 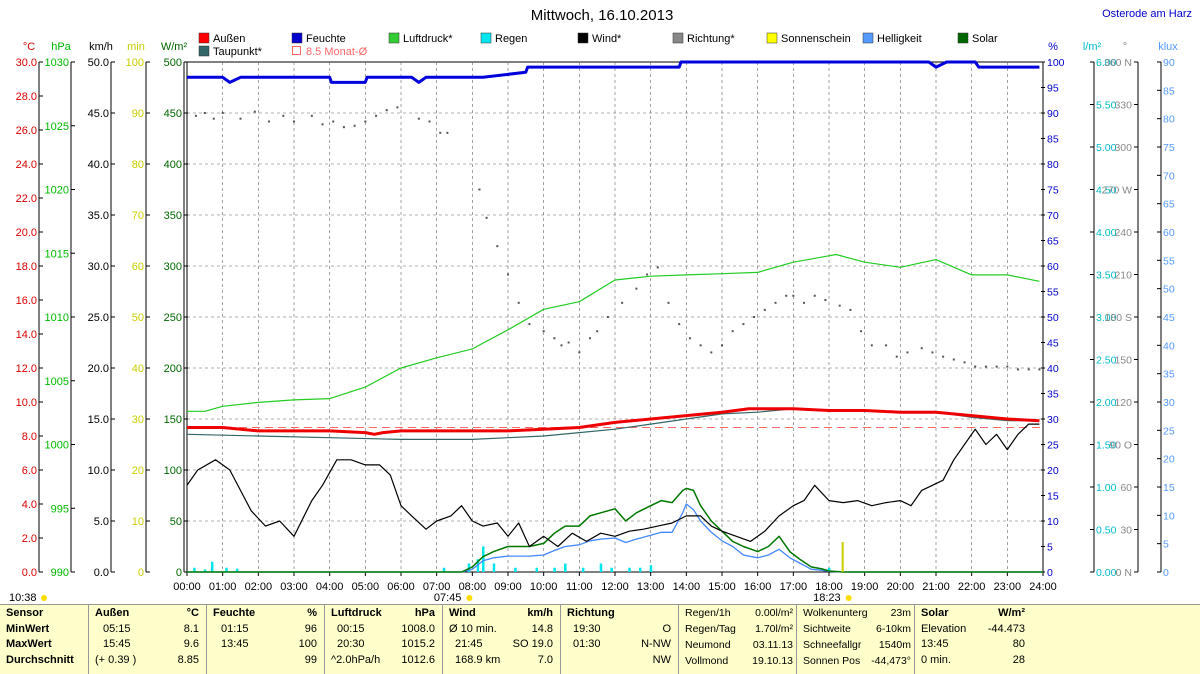 What do you see at coordinates (511, 39) in the screenshot?
I see `legend-label: Regen` at bounding box center [511, 39].